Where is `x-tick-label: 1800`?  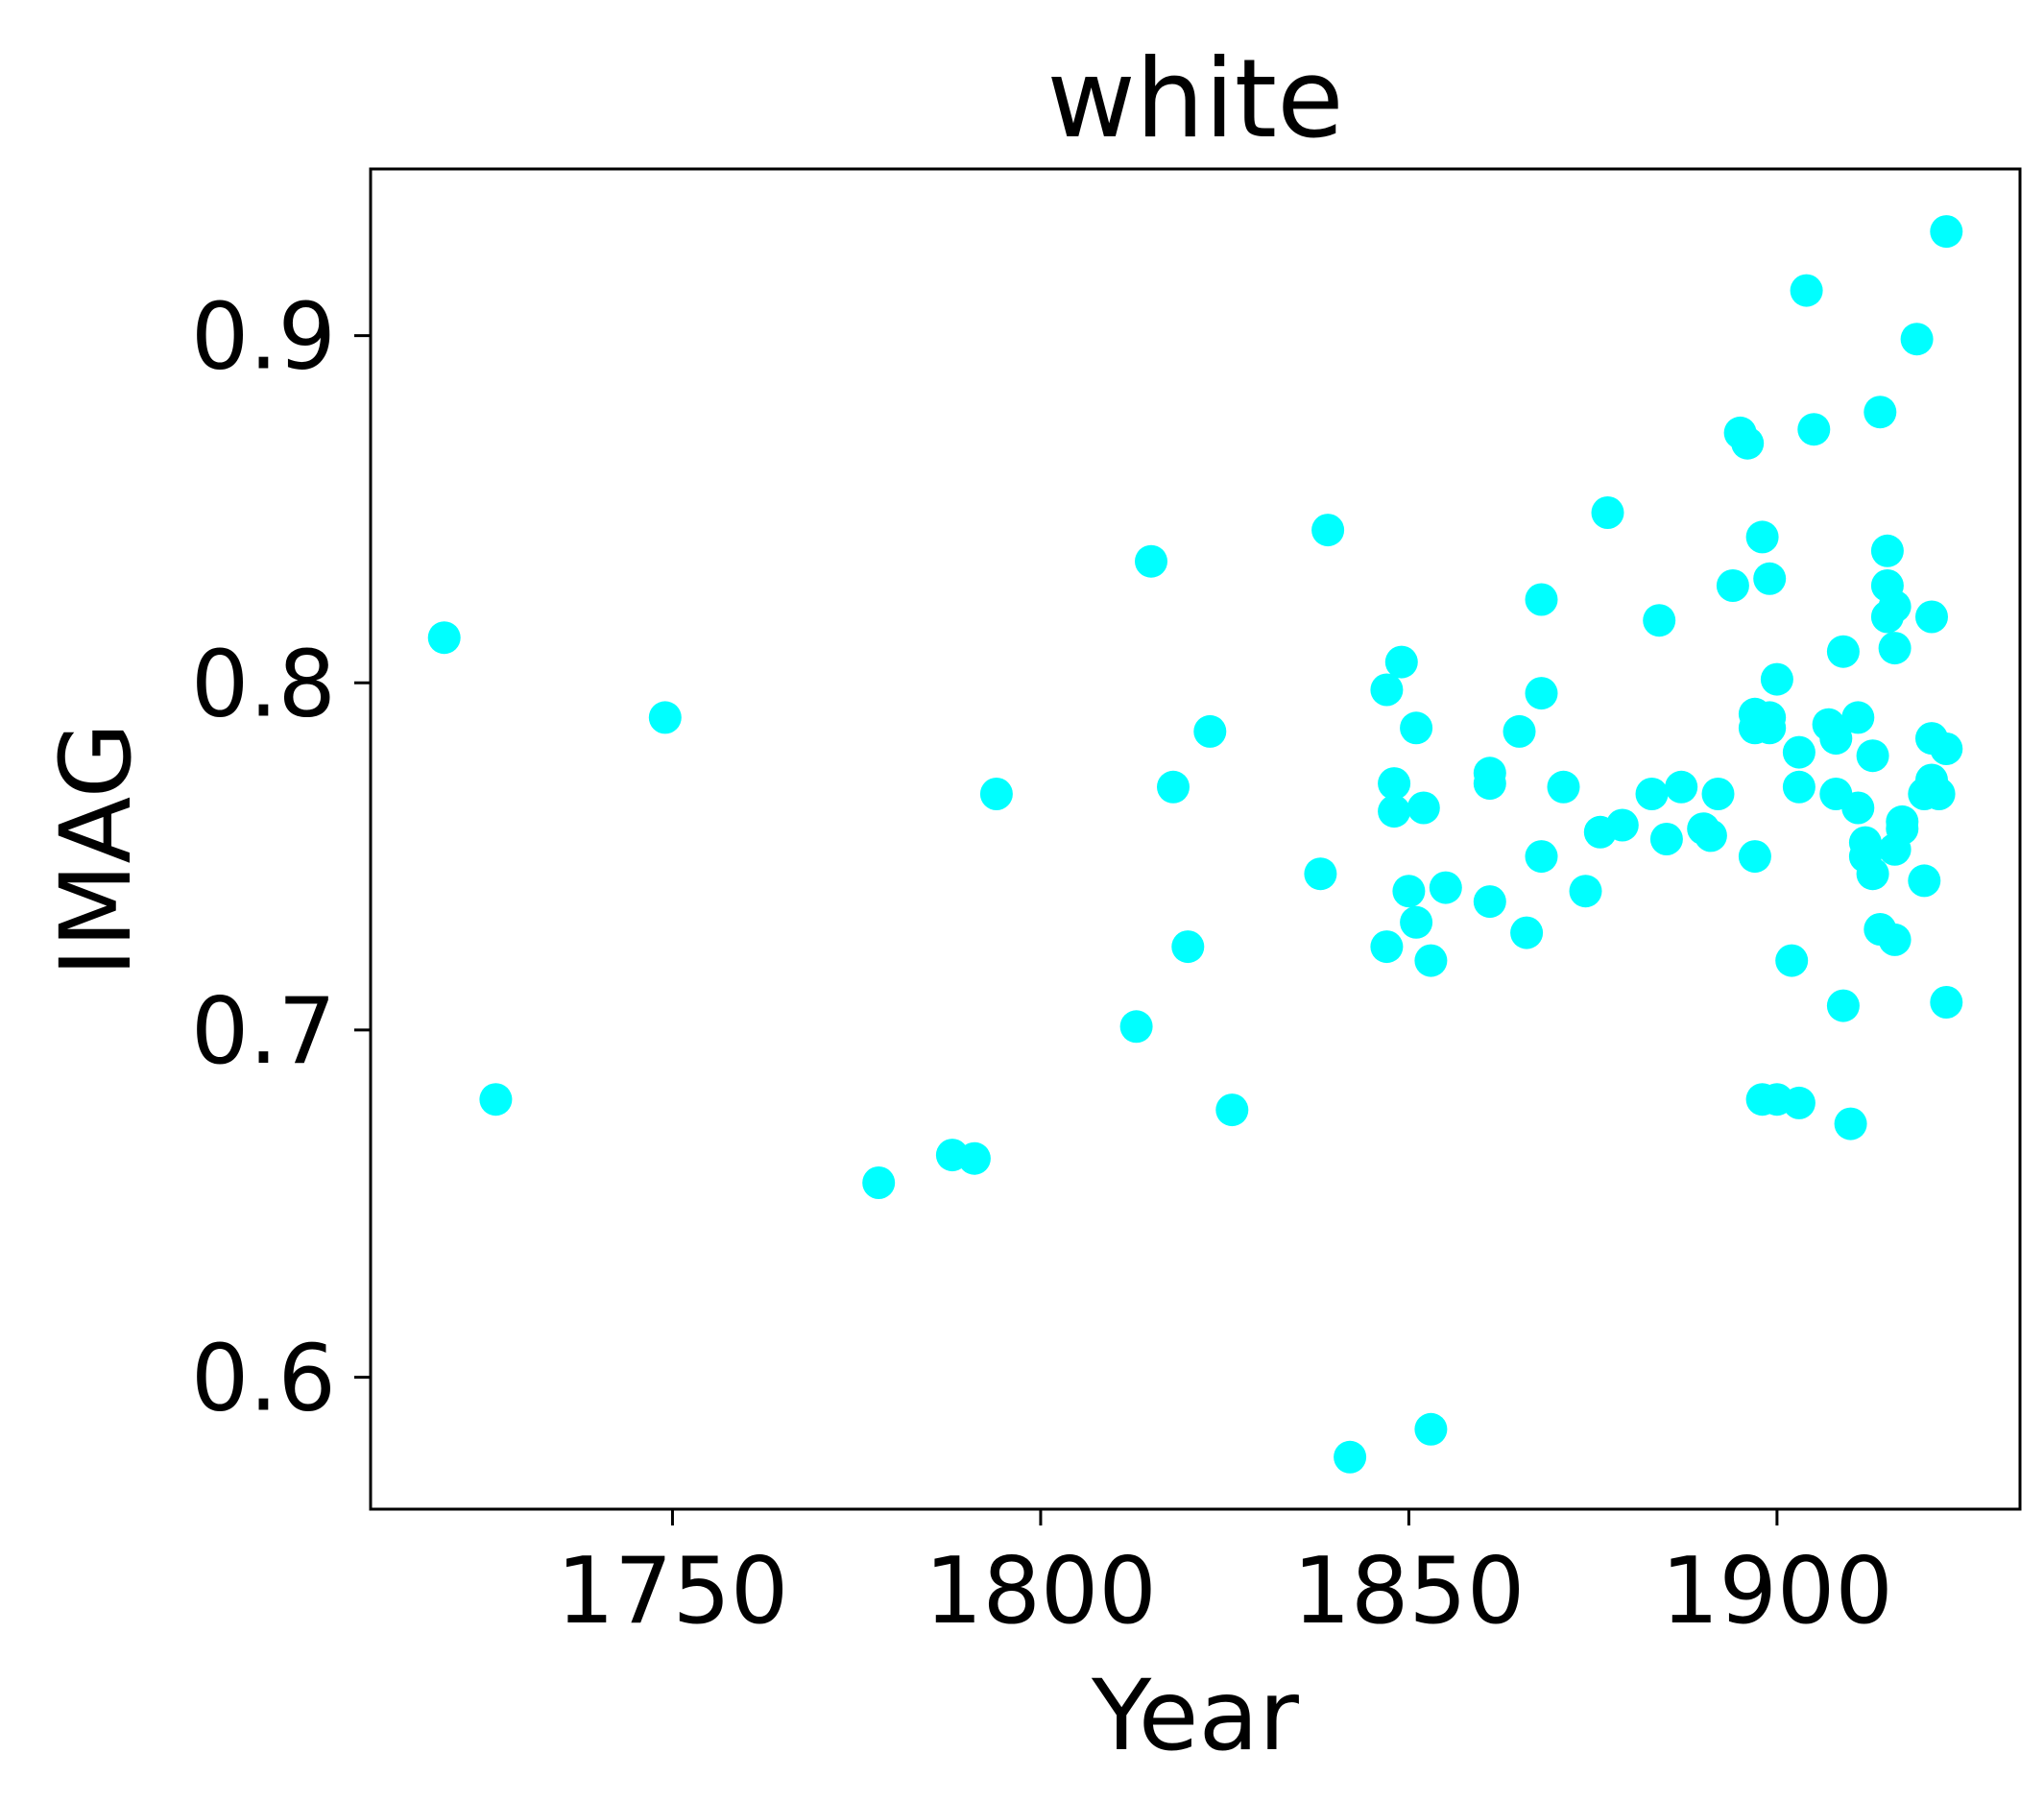
x-tick-label: 1800 is located at coordinates (1041, 1592).